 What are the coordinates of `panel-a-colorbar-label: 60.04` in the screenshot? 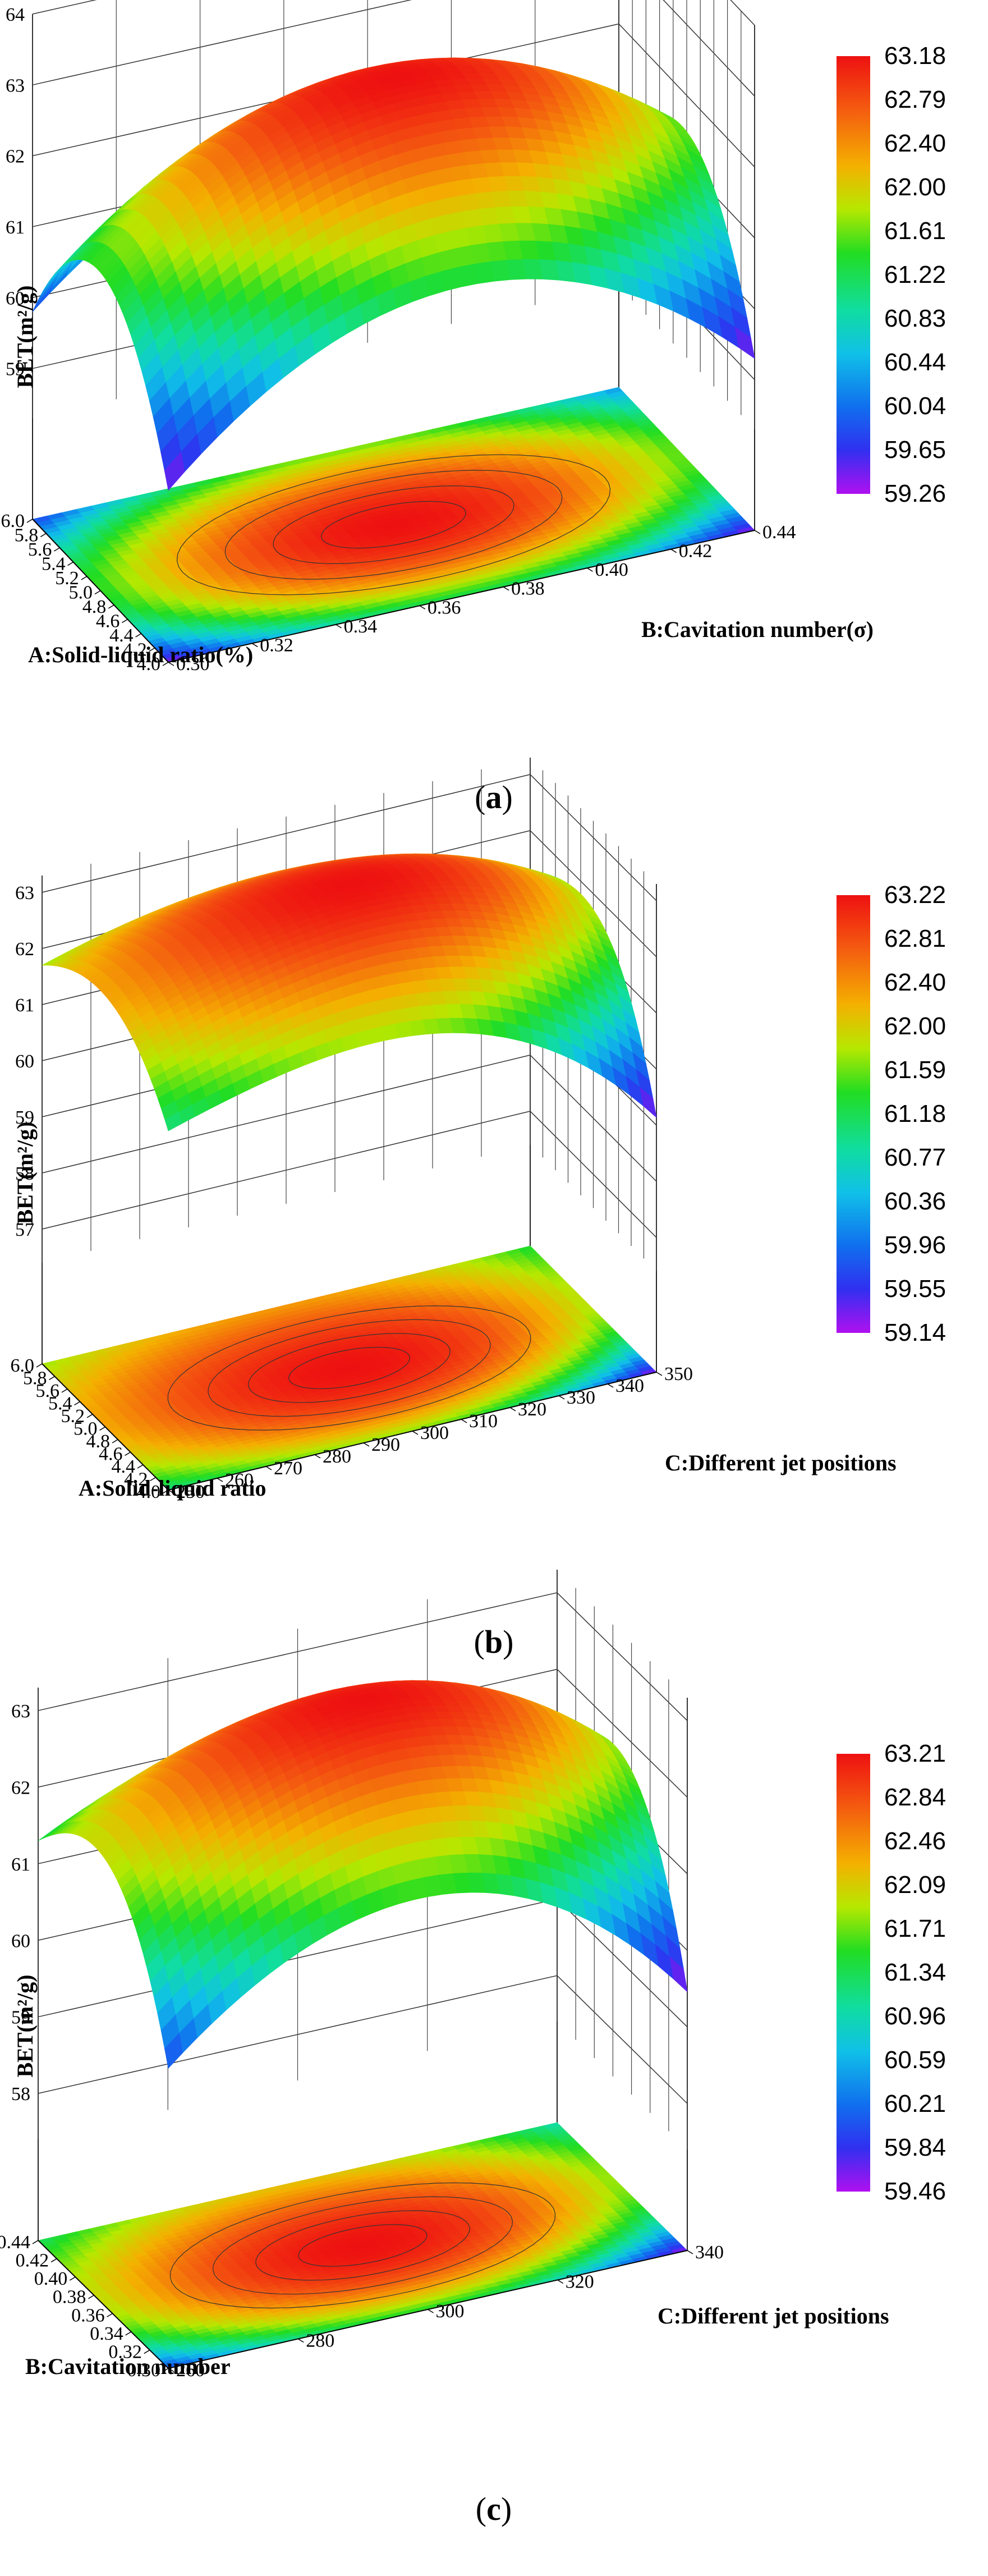 It's located at (915, 406).